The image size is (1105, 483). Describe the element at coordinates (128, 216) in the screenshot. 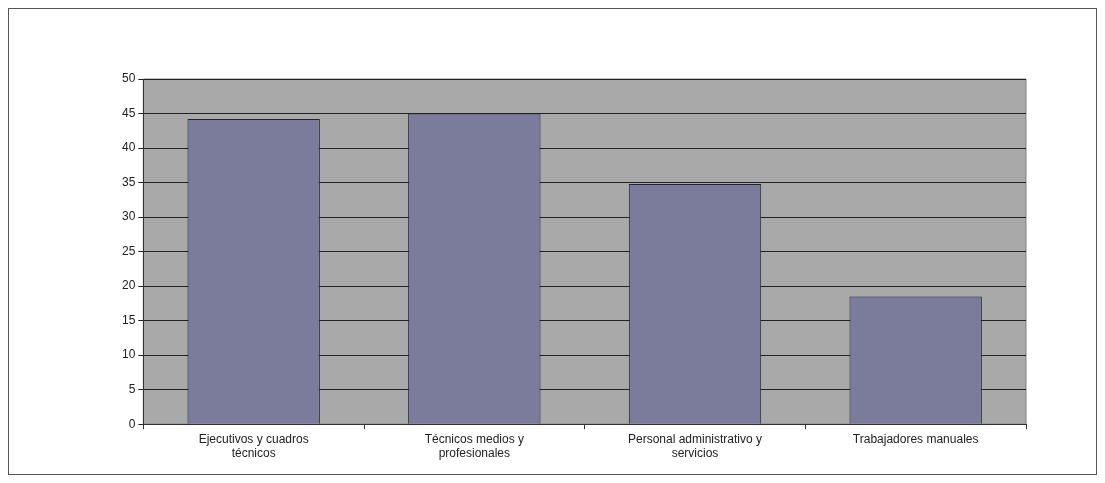

I see `y-tick-label: 30` at that location.